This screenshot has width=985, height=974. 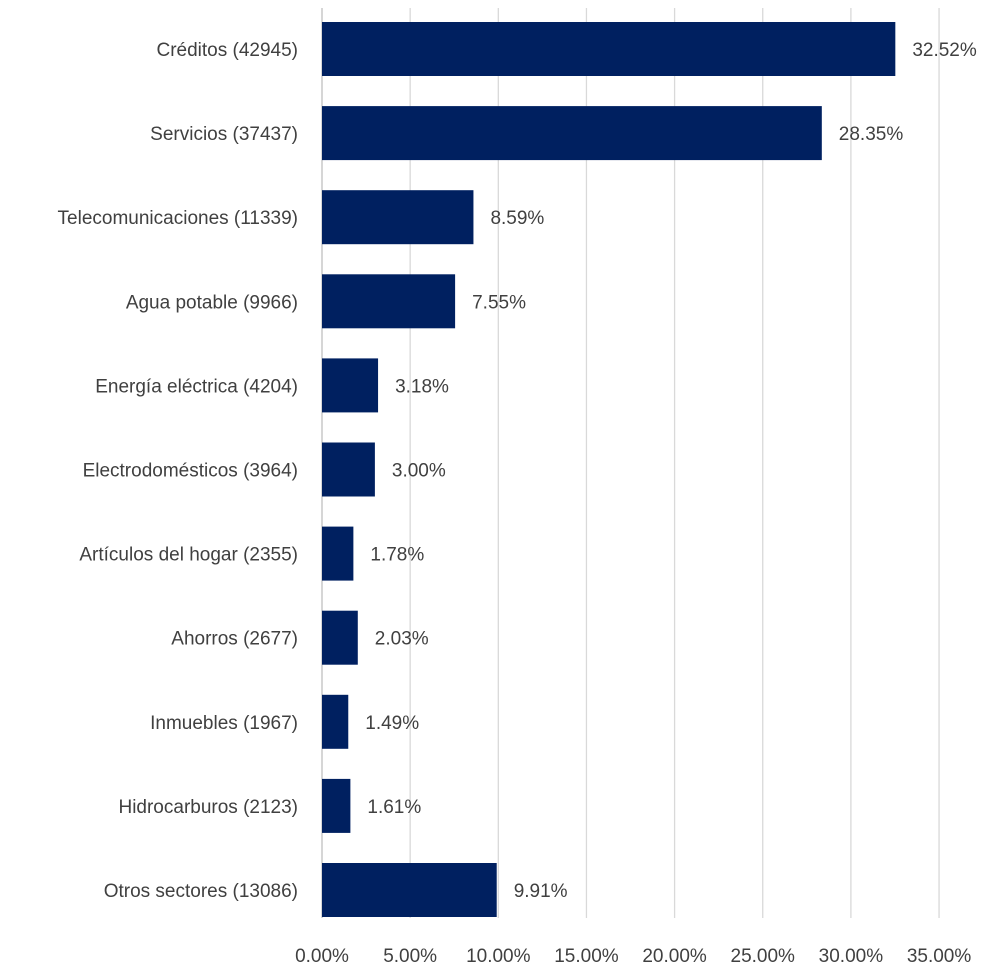 I want to click on category-label: Ahorros (2677), so click(x=234, y=639).